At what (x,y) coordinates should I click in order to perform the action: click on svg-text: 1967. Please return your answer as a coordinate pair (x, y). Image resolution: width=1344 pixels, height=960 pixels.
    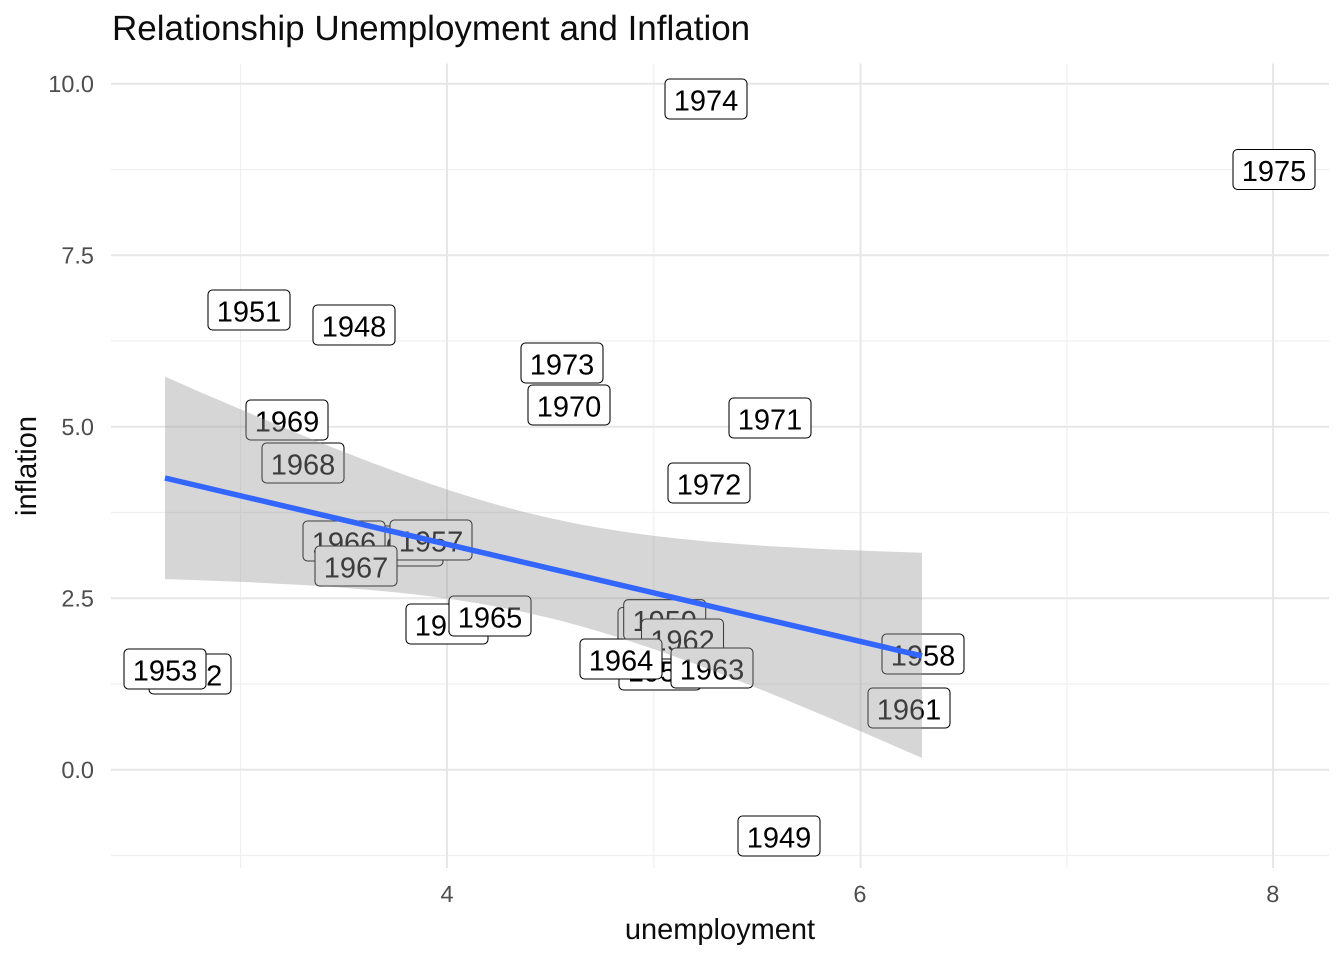
    Looking at the image, I should click on (356, 568).